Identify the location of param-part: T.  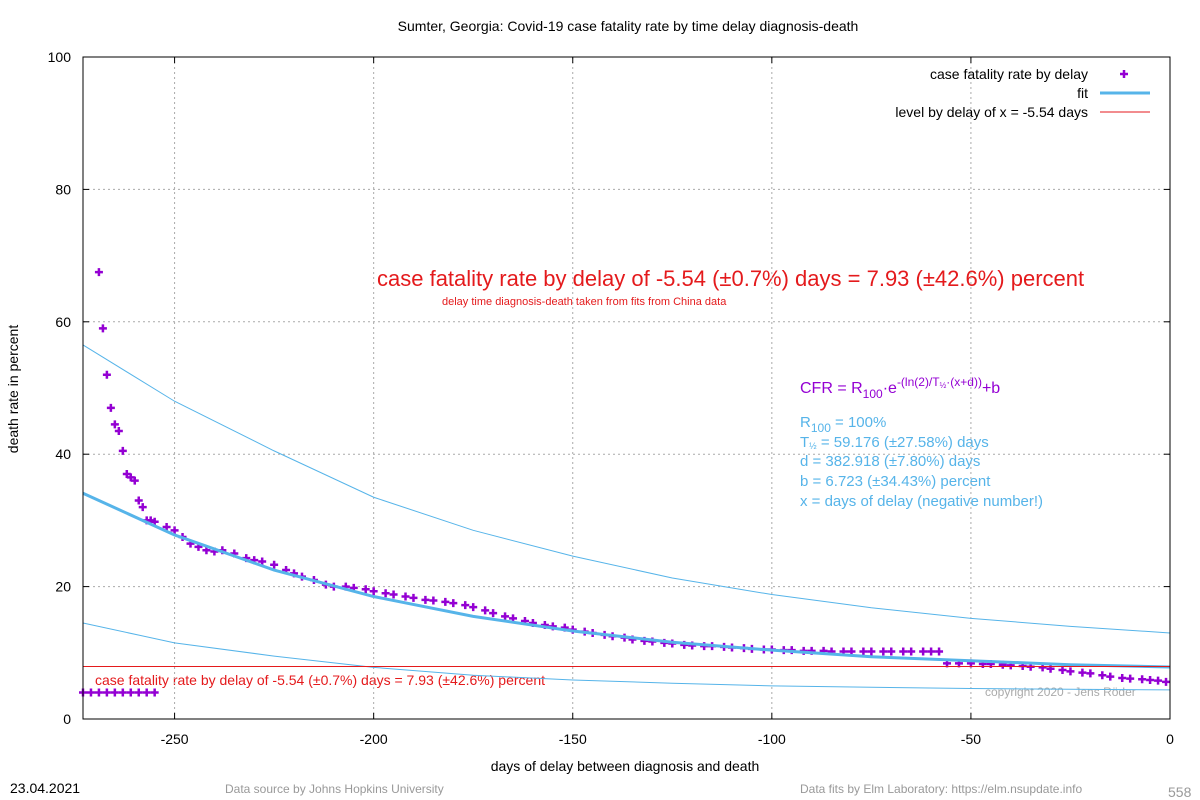
(804, 442).